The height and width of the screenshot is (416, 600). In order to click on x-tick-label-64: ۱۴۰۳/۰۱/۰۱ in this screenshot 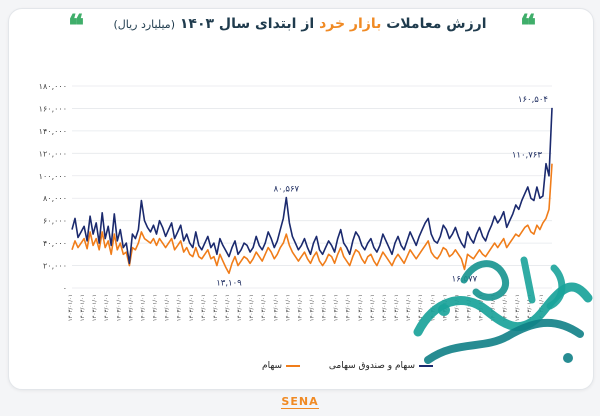, I will do `click(264, 307)`.